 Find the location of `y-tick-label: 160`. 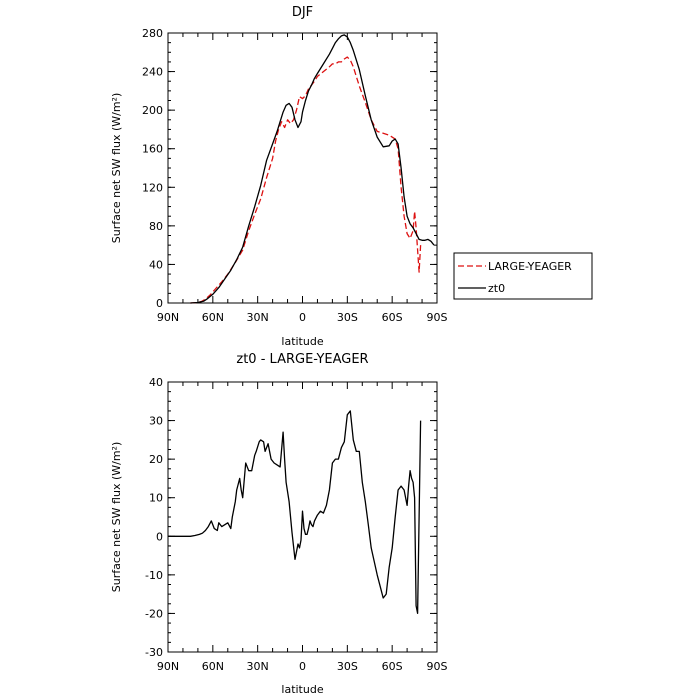

y-tick-label: 160 is located at coordinates (152, 149).